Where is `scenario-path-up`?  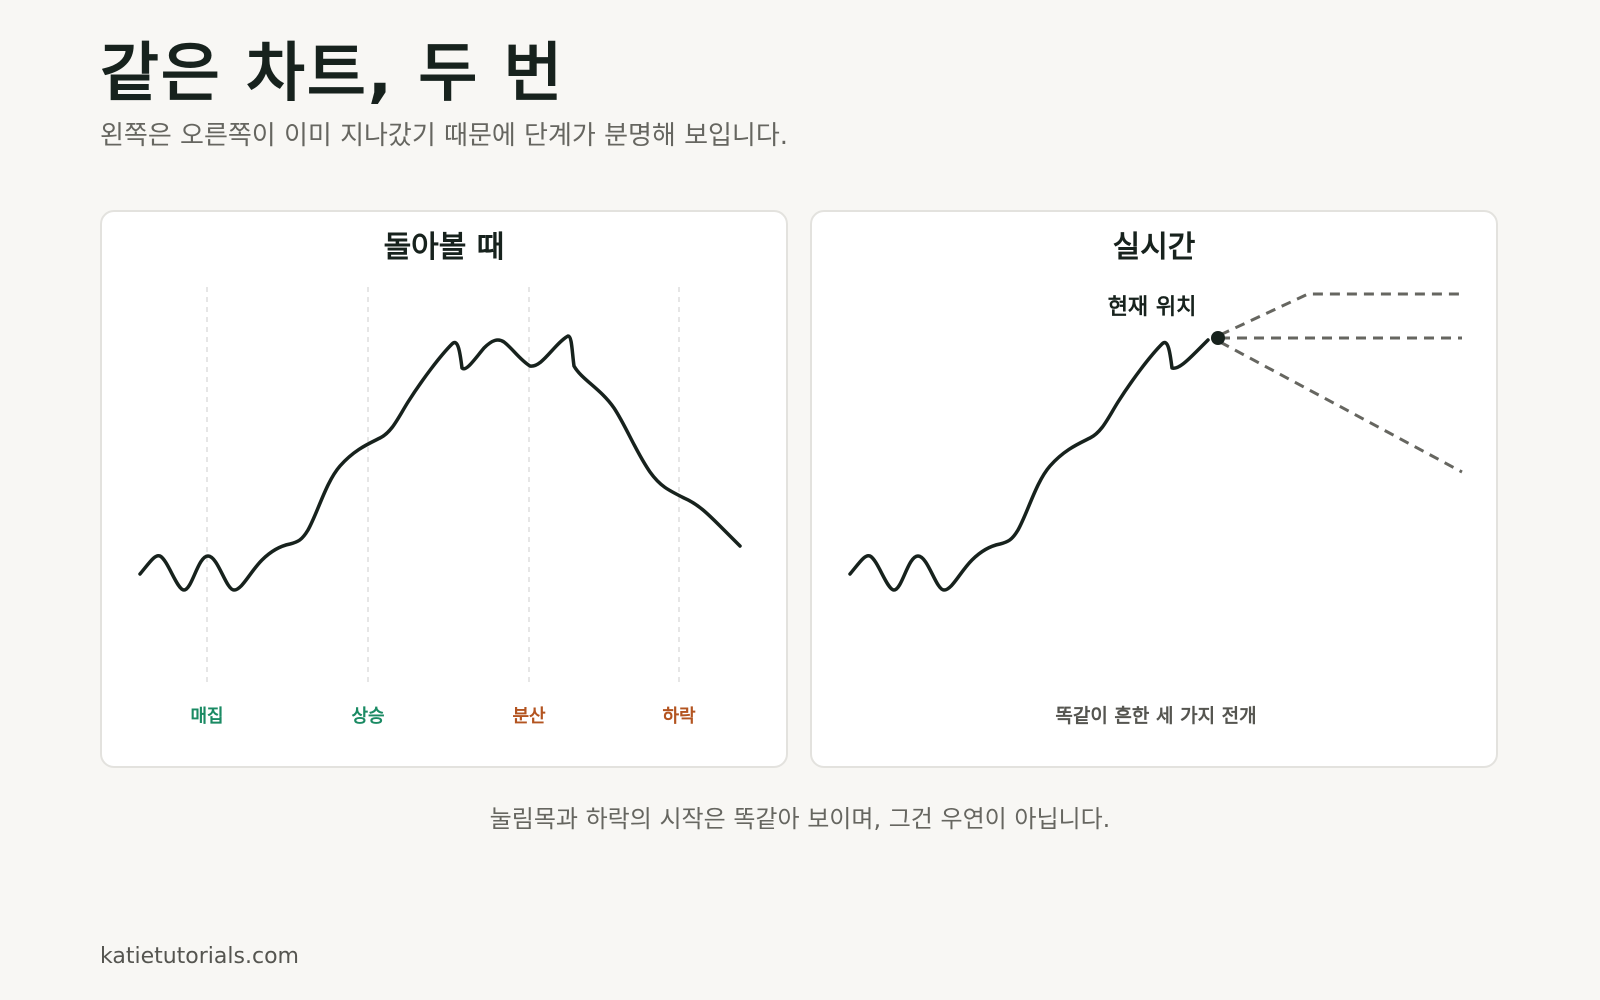 scenario-path-up is located at coordinates (1340, 314).